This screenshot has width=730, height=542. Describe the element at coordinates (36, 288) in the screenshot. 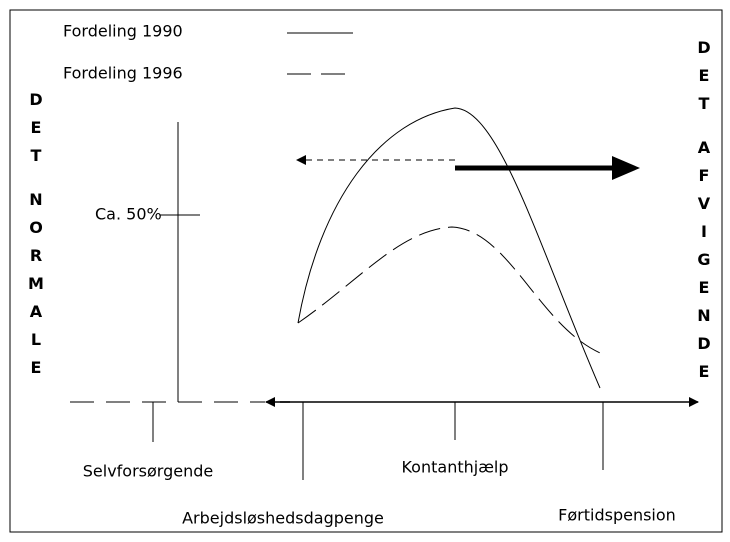

I see `side-label: NORMALE` at that location.